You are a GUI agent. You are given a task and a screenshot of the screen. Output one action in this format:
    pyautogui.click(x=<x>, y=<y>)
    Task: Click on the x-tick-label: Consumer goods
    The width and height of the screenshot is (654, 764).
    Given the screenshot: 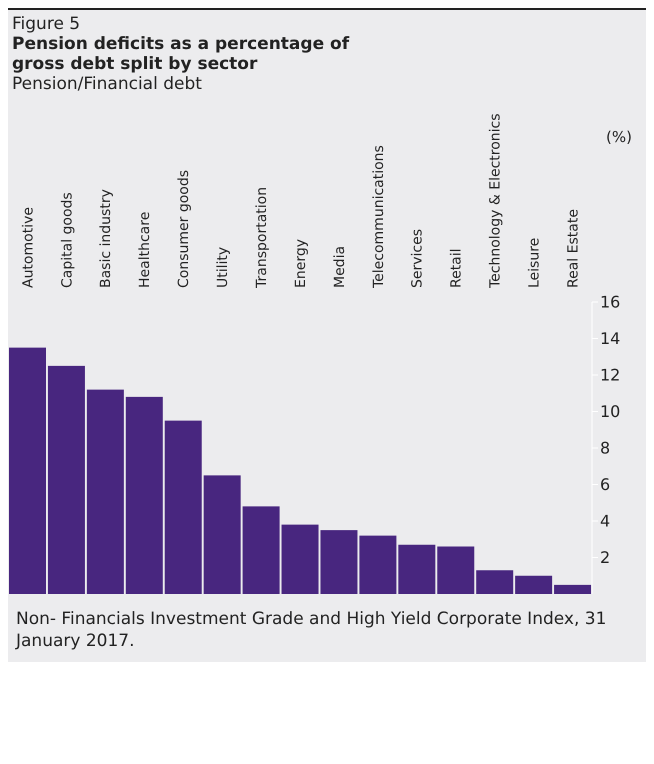 What is the action you would take?
    pyautogui.click(x=184, y=229)
    